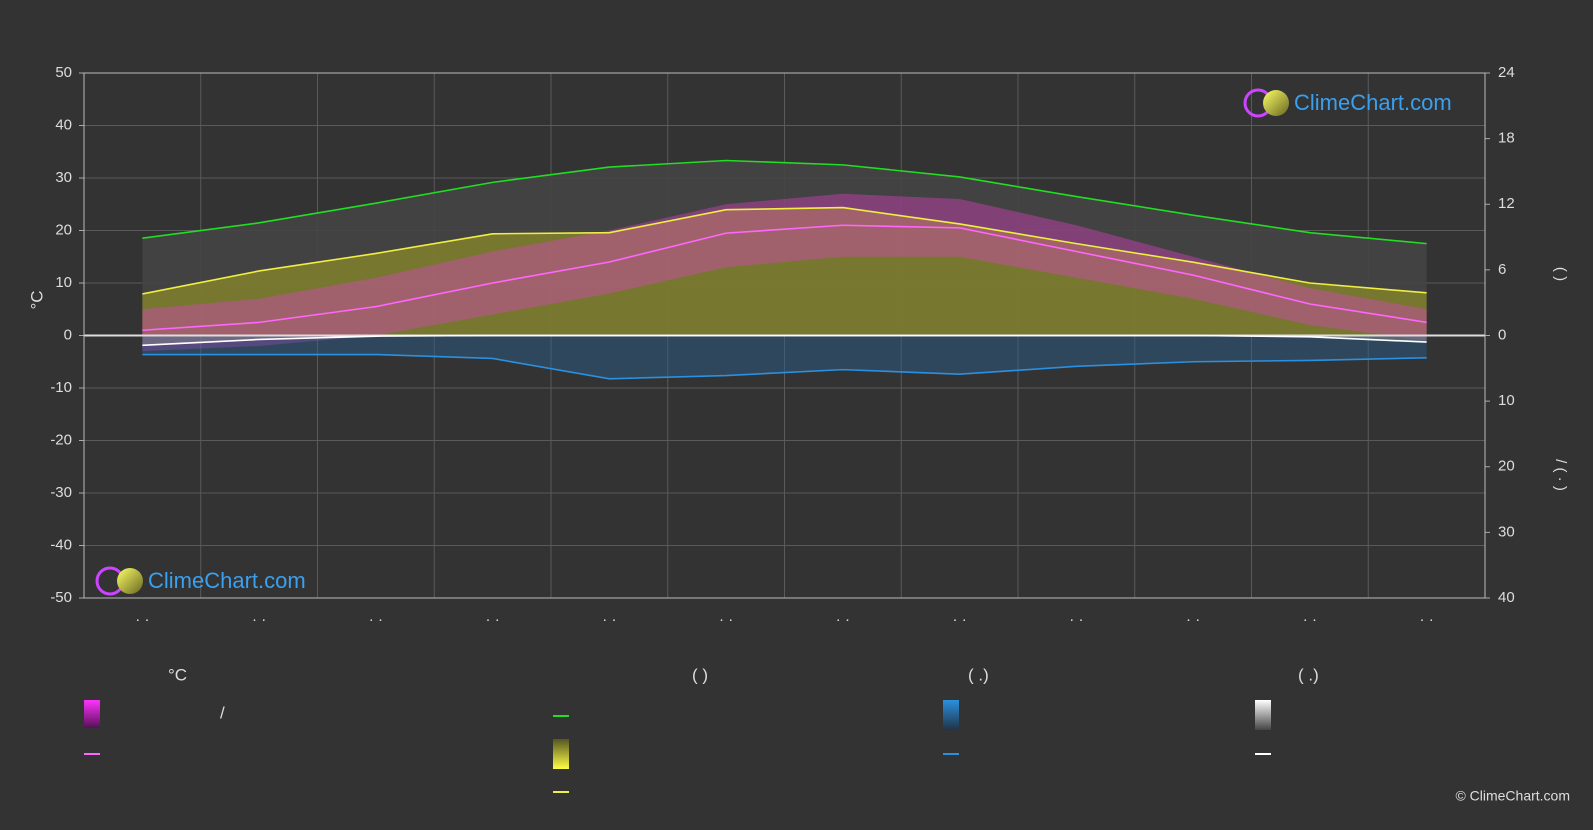 This screenshot has height=830, width=1593. What do you see at coordinates (701, 729) in the screenshot?
I see `legend: °C ( ) ( .) ( .) /` at bounding box center [701, 729].